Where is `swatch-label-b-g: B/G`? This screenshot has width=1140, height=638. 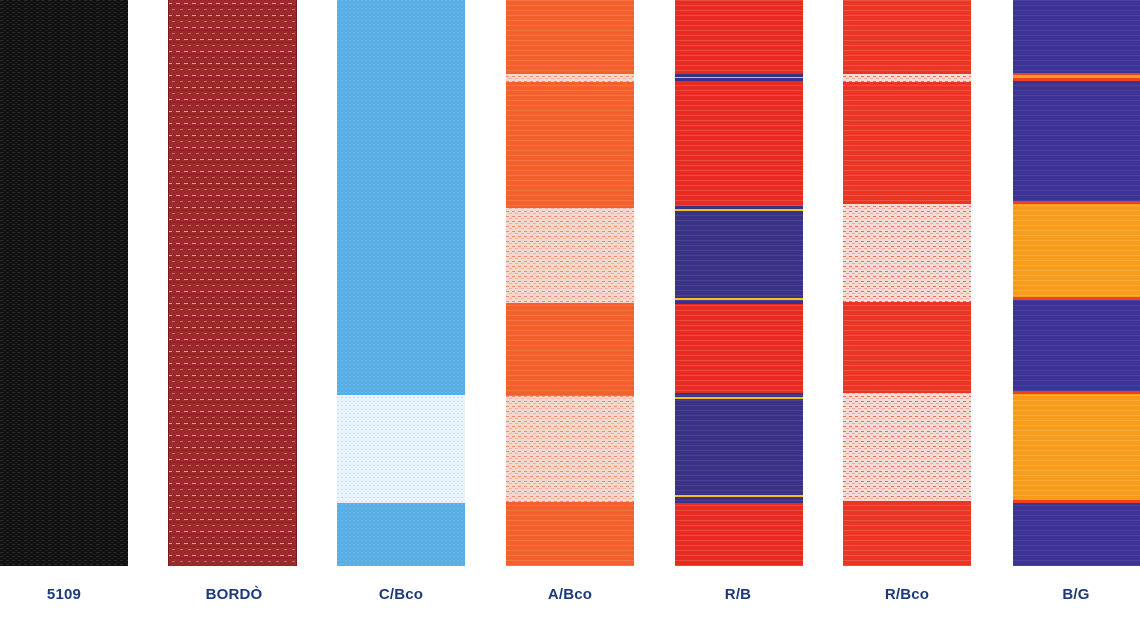 swatch-label-b-g: B/G is located at coordinates (1076, 594).